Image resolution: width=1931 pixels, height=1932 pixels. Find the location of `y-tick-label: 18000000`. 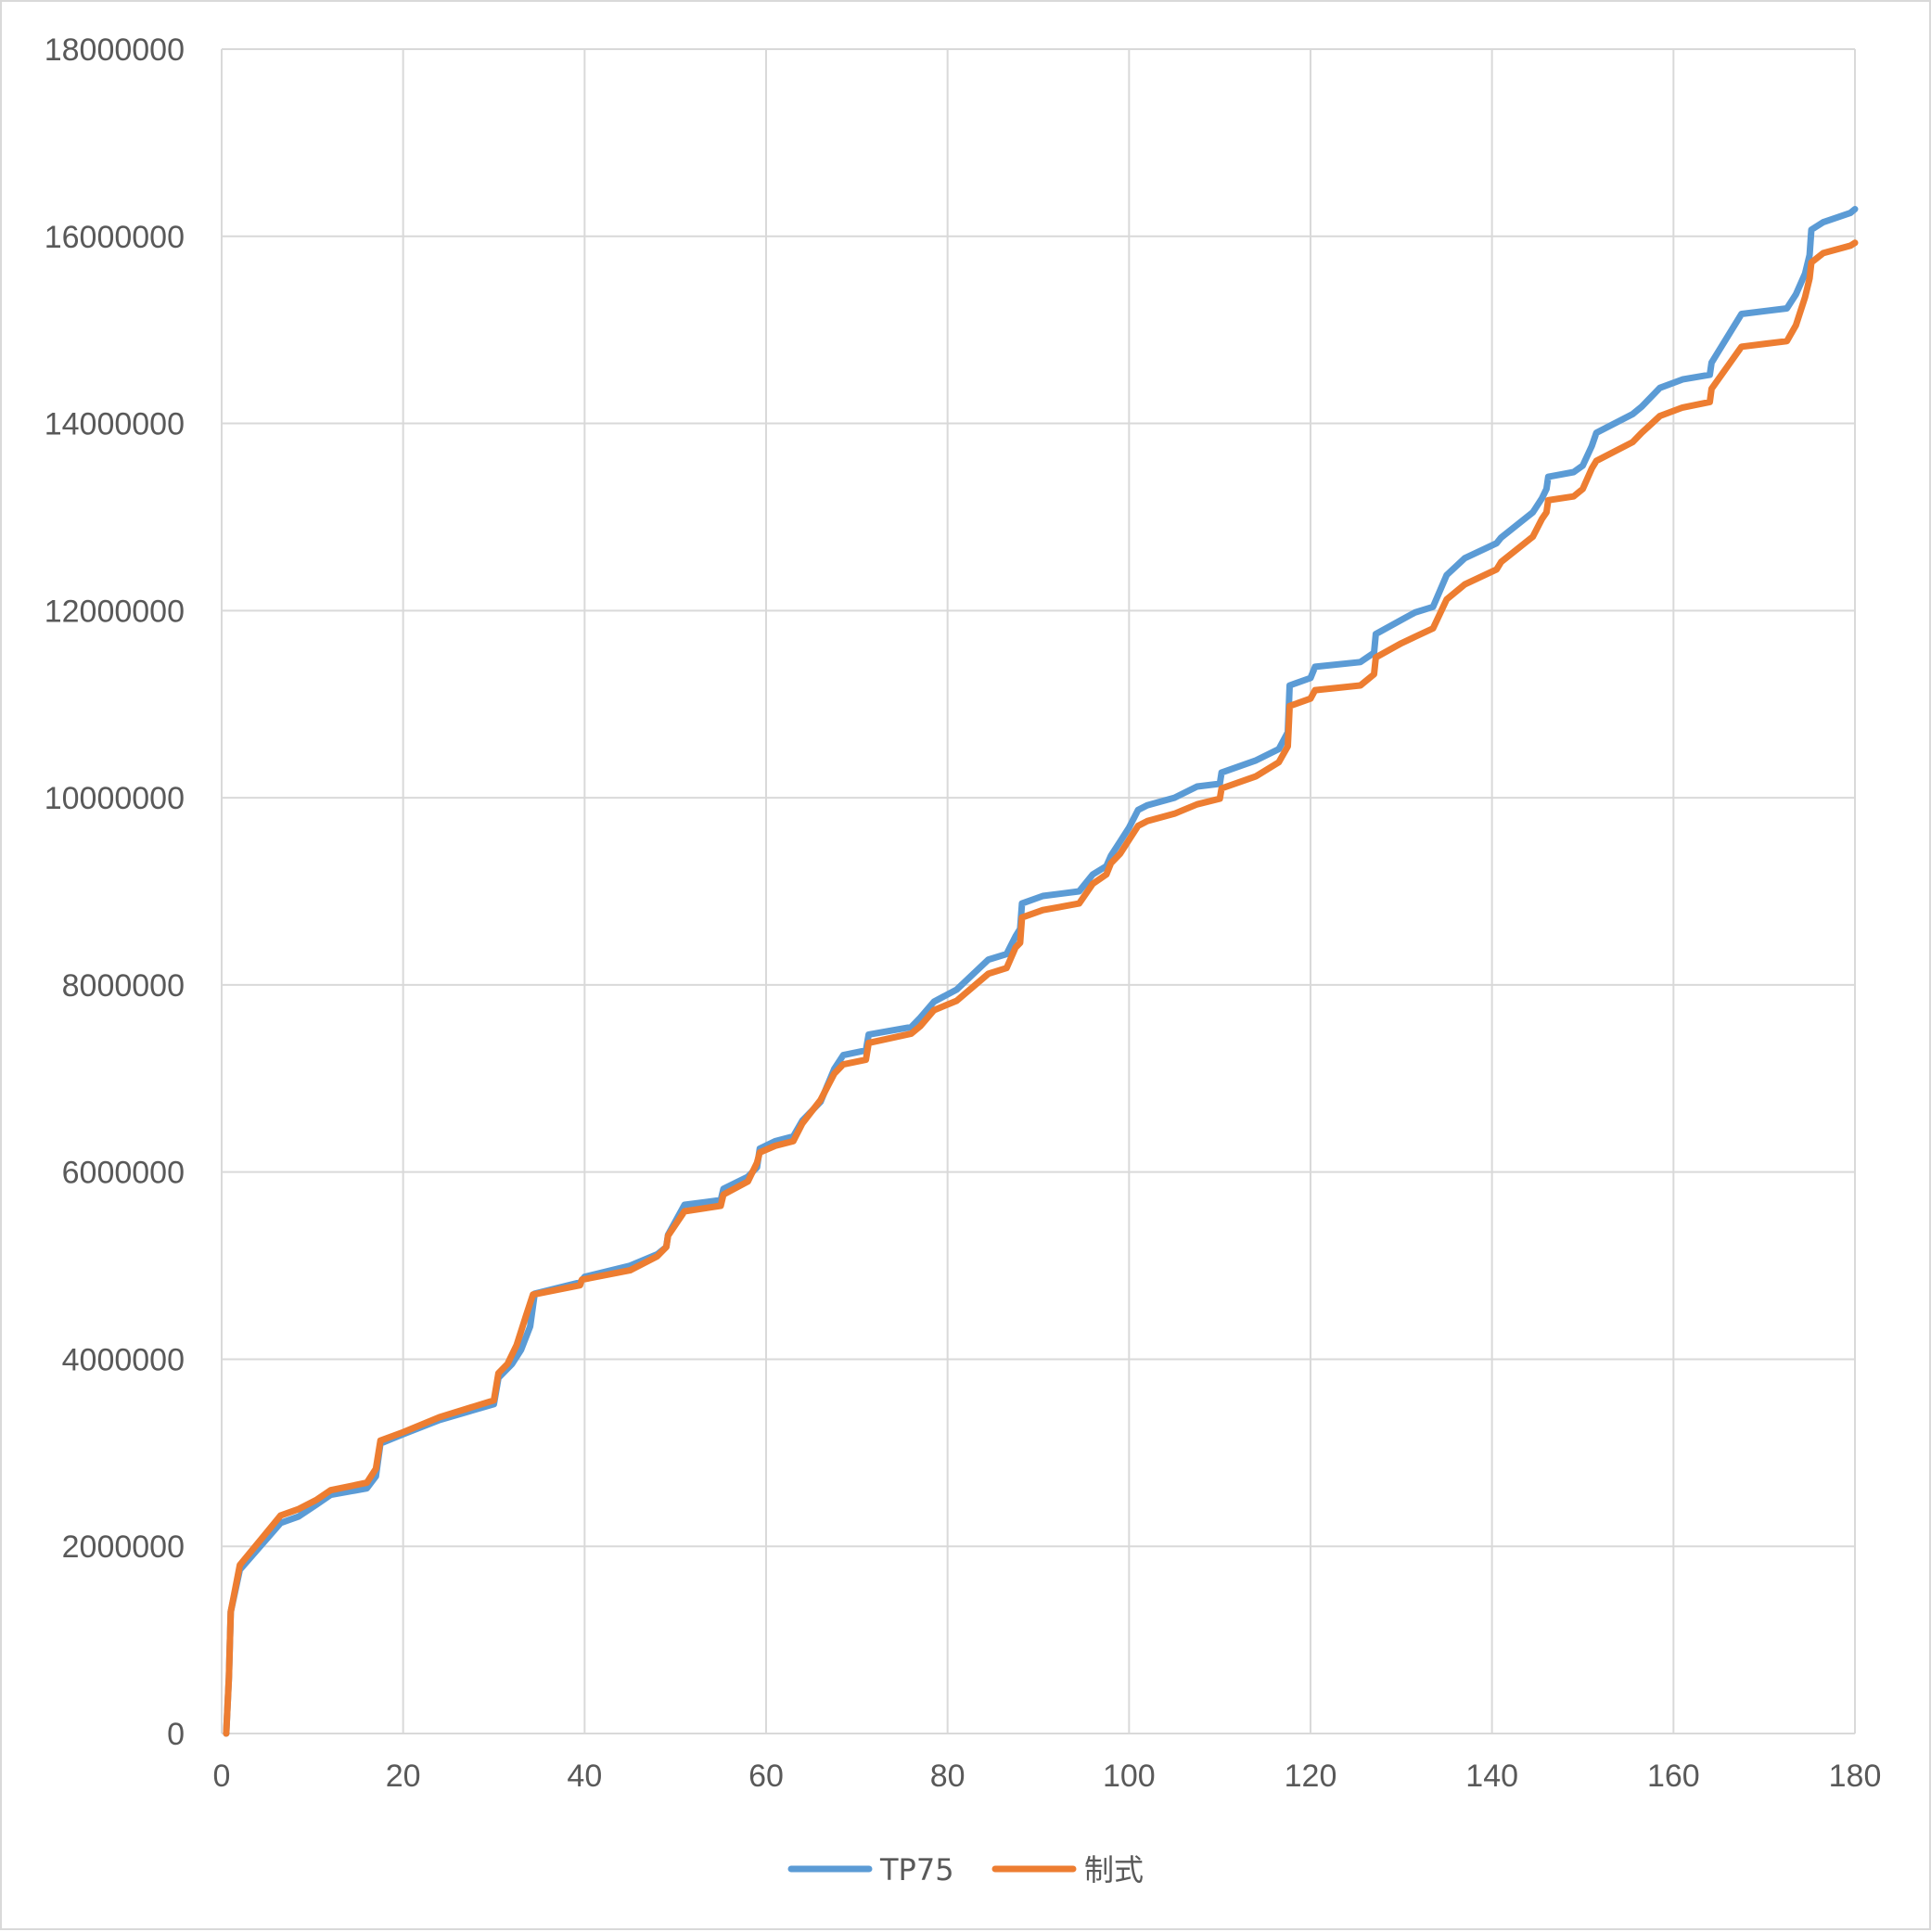

y-tick-label: 18000000 is located at coordinates (115, 50).